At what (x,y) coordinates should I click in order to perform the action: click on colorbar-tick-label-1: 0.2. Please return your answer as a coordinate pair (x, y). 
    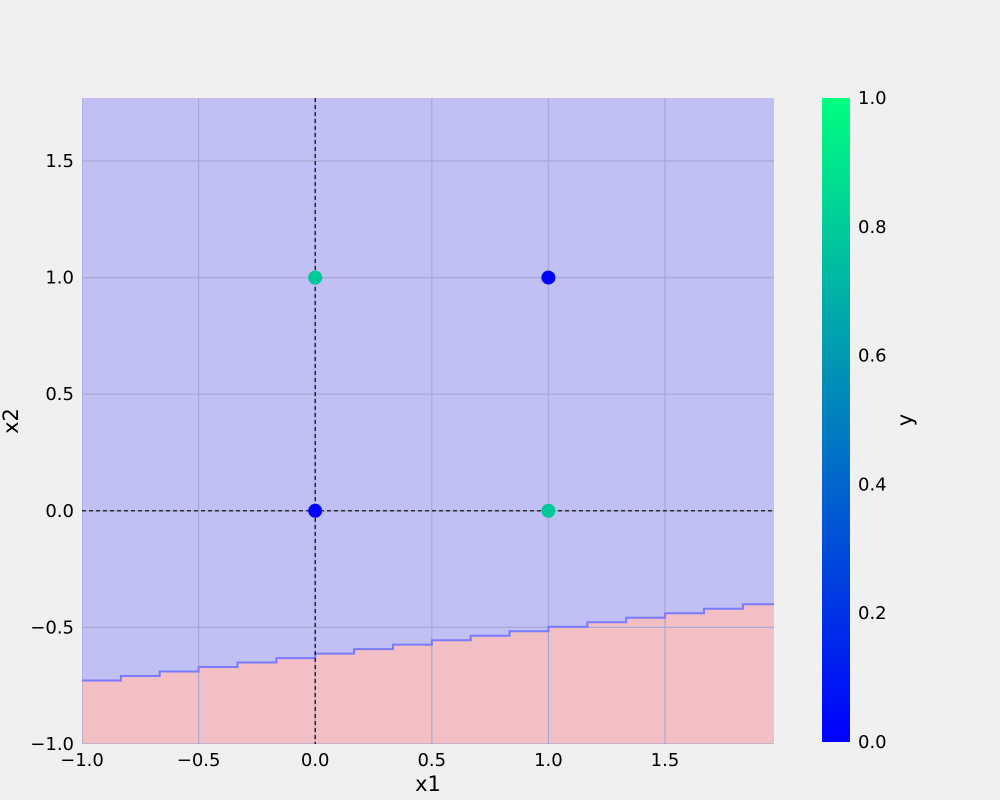
    Looking at the image, I should click on (872, 613).